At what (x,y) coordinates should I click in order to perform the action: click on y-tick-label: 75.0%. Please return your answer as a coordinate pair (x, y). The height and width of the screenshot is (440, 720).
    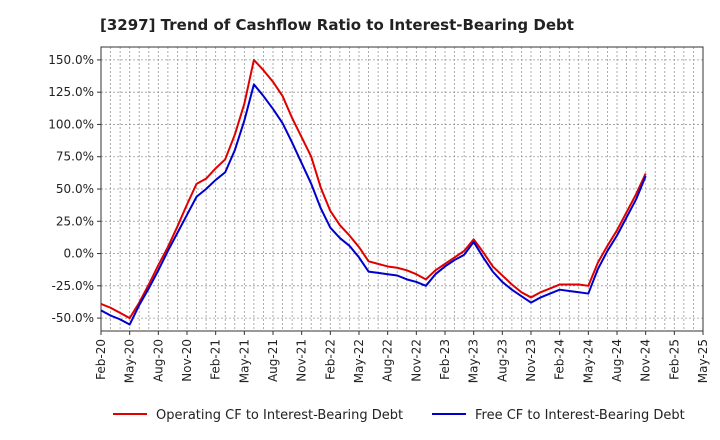
    Looking at the image, I should click on (75, 157).